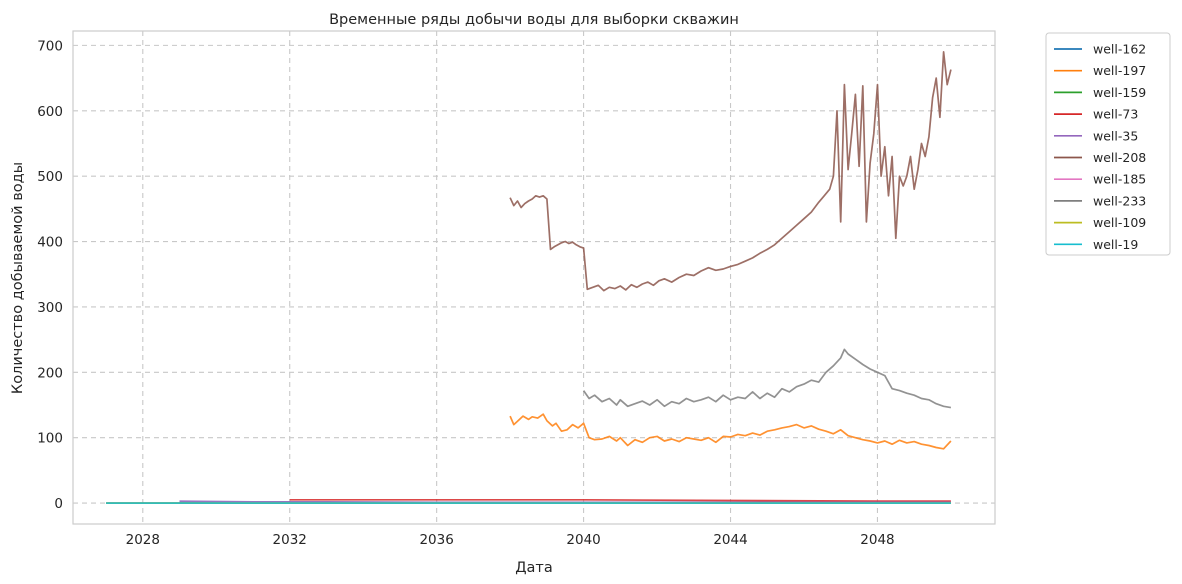 This screenshot has height=584, width=1182. Describe the element at coordinates (290, 540) in the screenshot. I see `x-tick-label: 2032` at that location.